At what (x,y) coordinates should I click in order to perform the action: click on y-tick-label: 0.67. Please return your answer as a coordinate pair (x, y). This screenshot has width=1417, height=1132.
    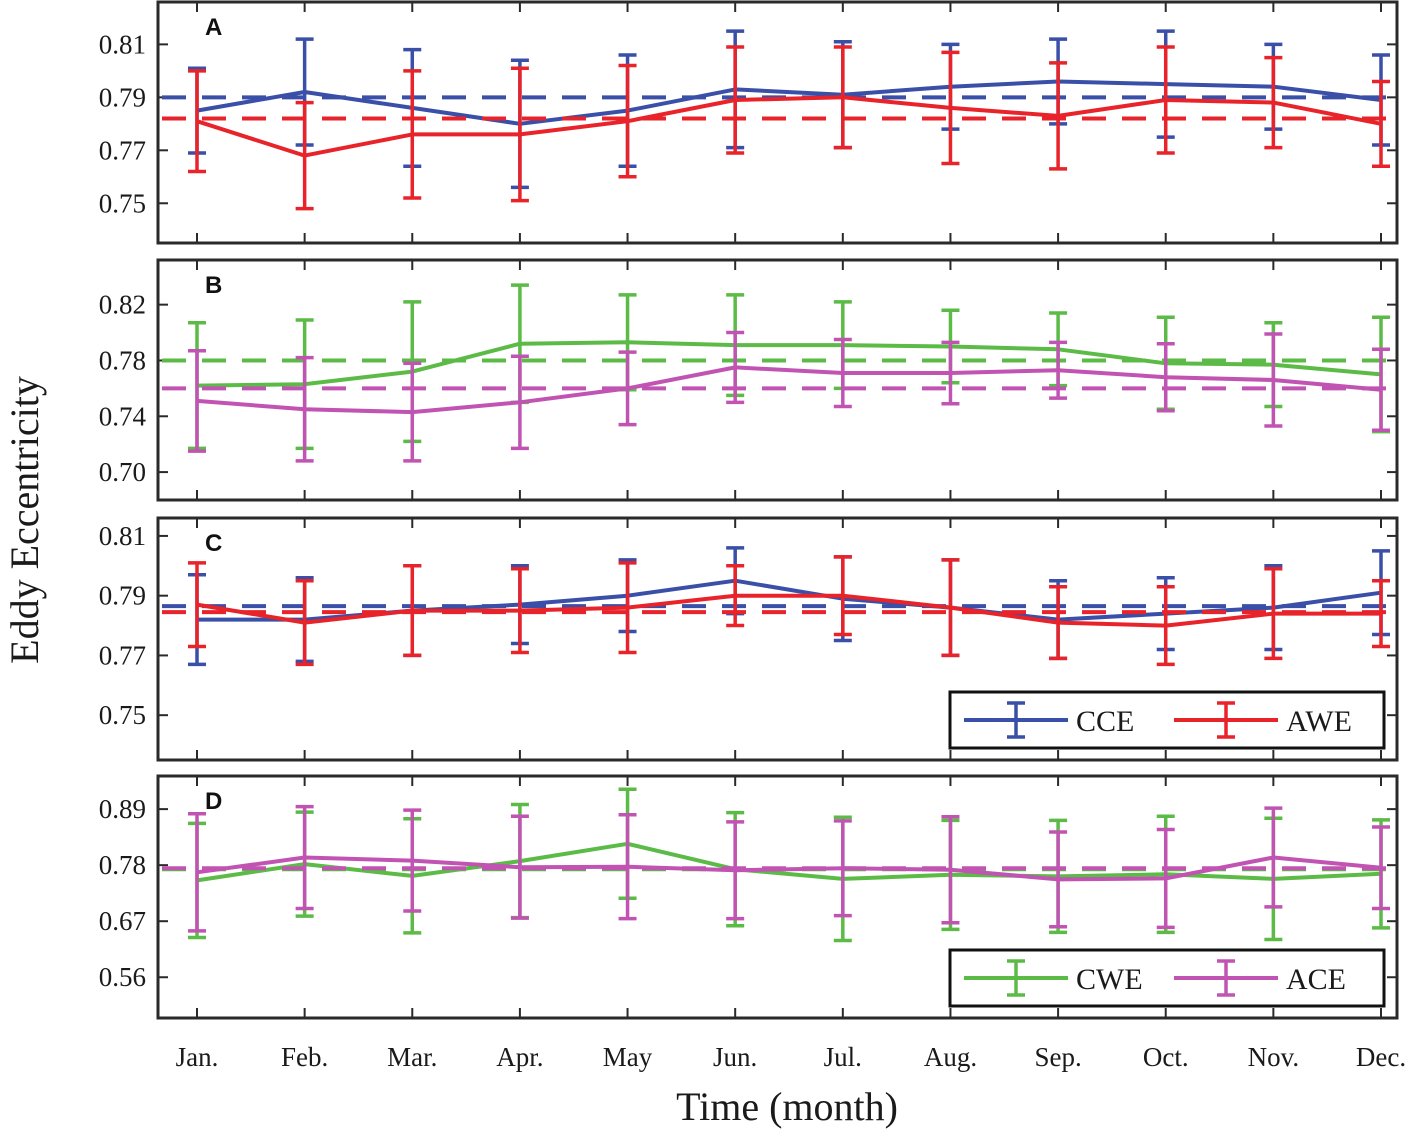
    Looking at the image, I should click on (122, 921).